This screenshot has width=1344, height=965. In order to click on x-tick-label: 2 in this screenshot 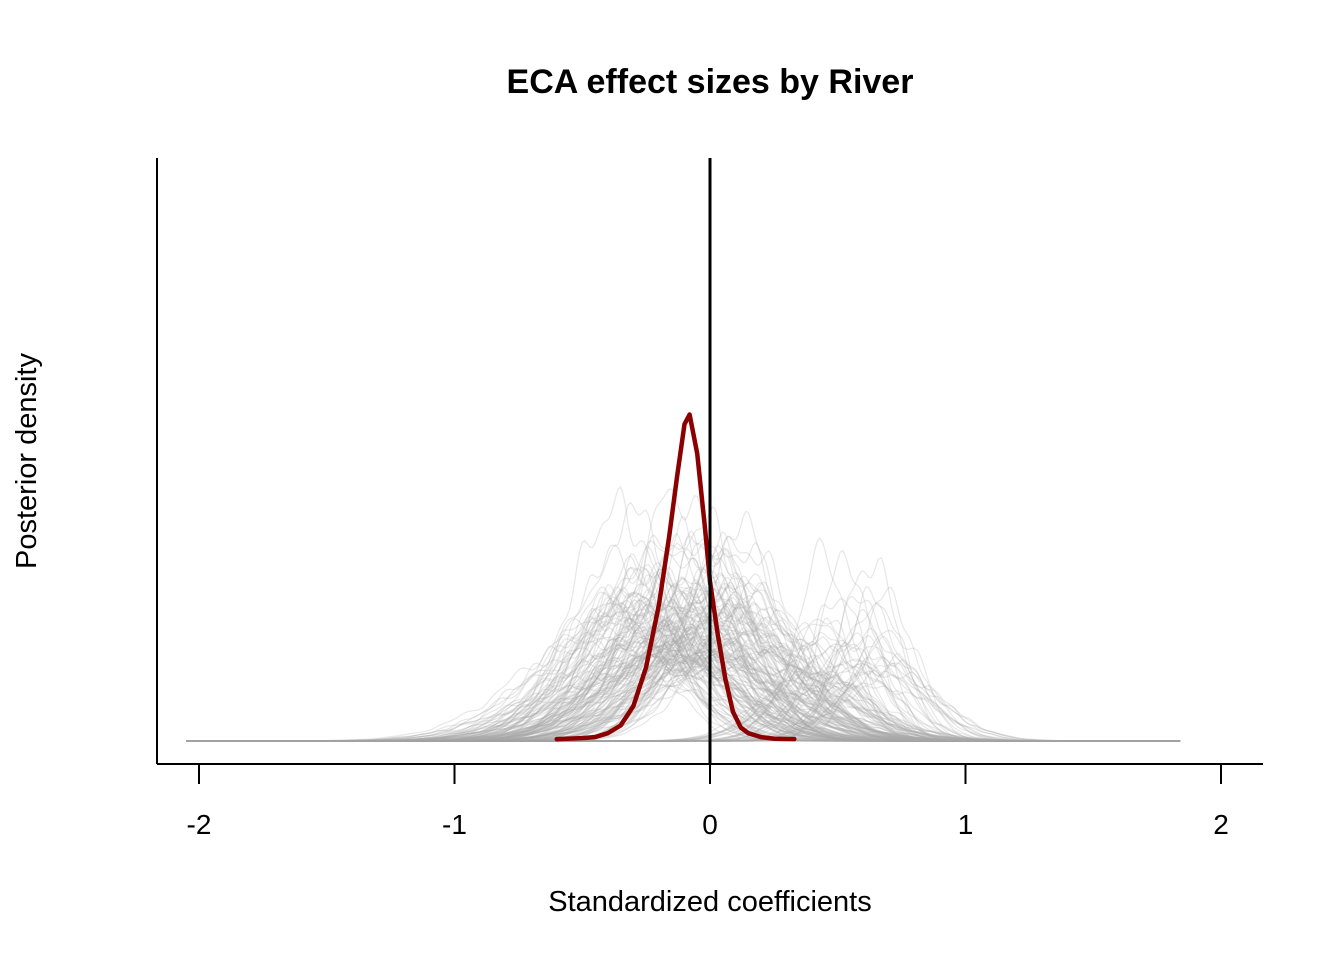, I will do `click(1221, 824)`.